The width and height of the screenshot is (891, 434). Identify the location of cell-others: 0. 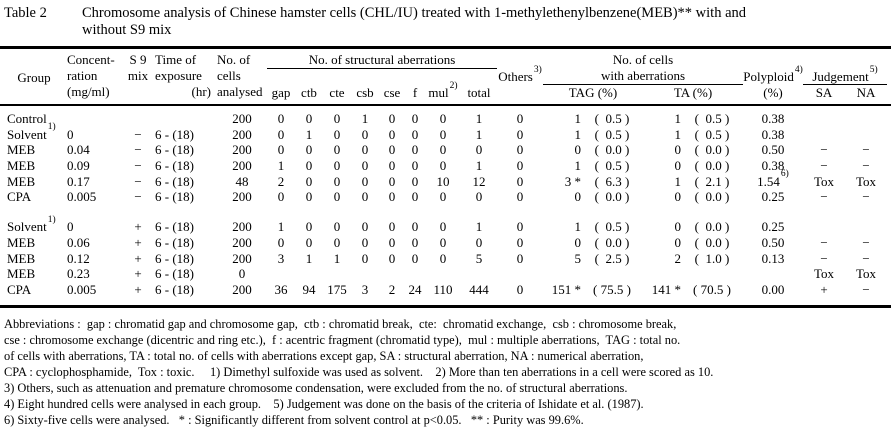
(520, 150).